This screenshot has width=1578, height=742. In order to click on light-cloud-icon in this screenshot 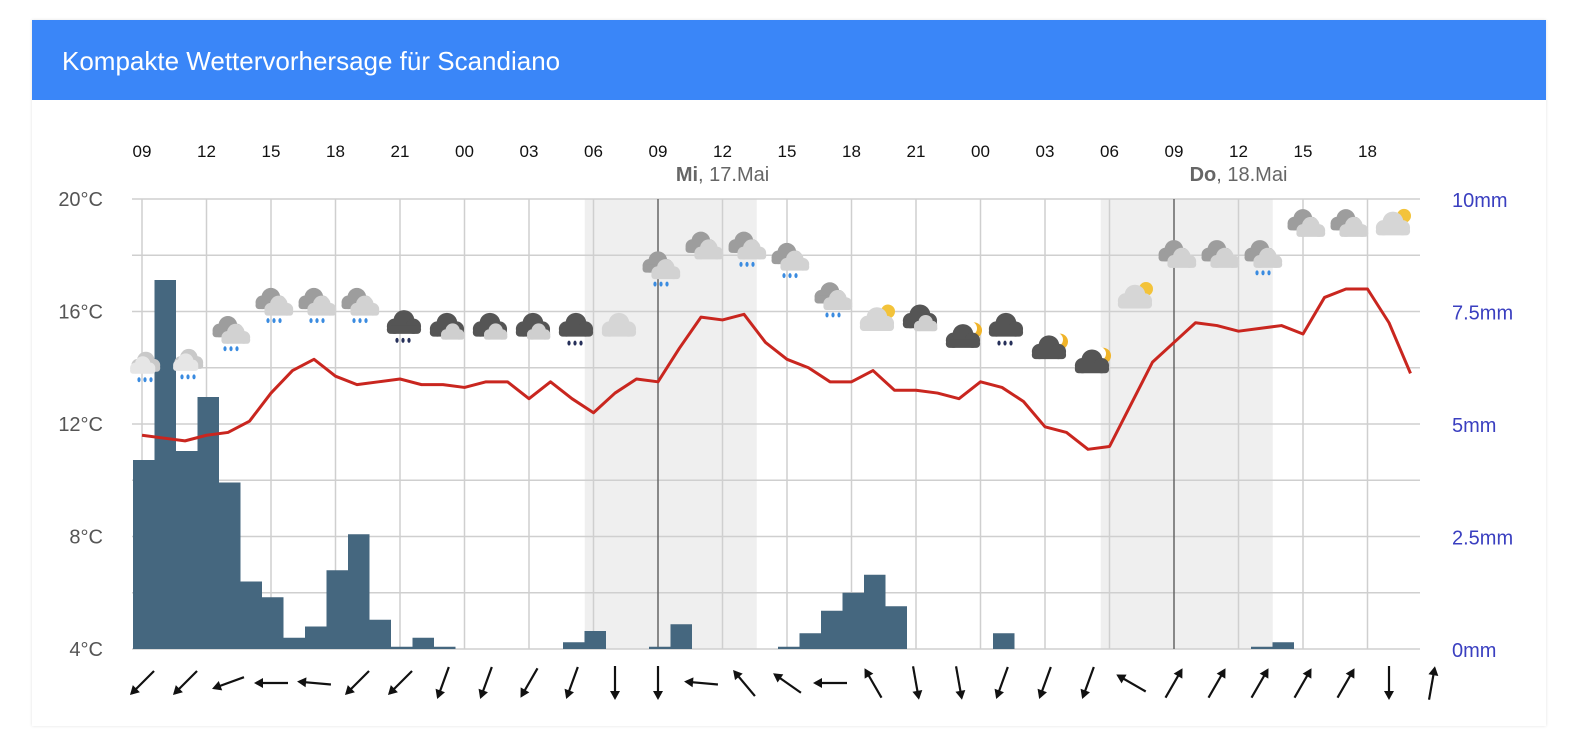, I will do `click(619, 324)`.